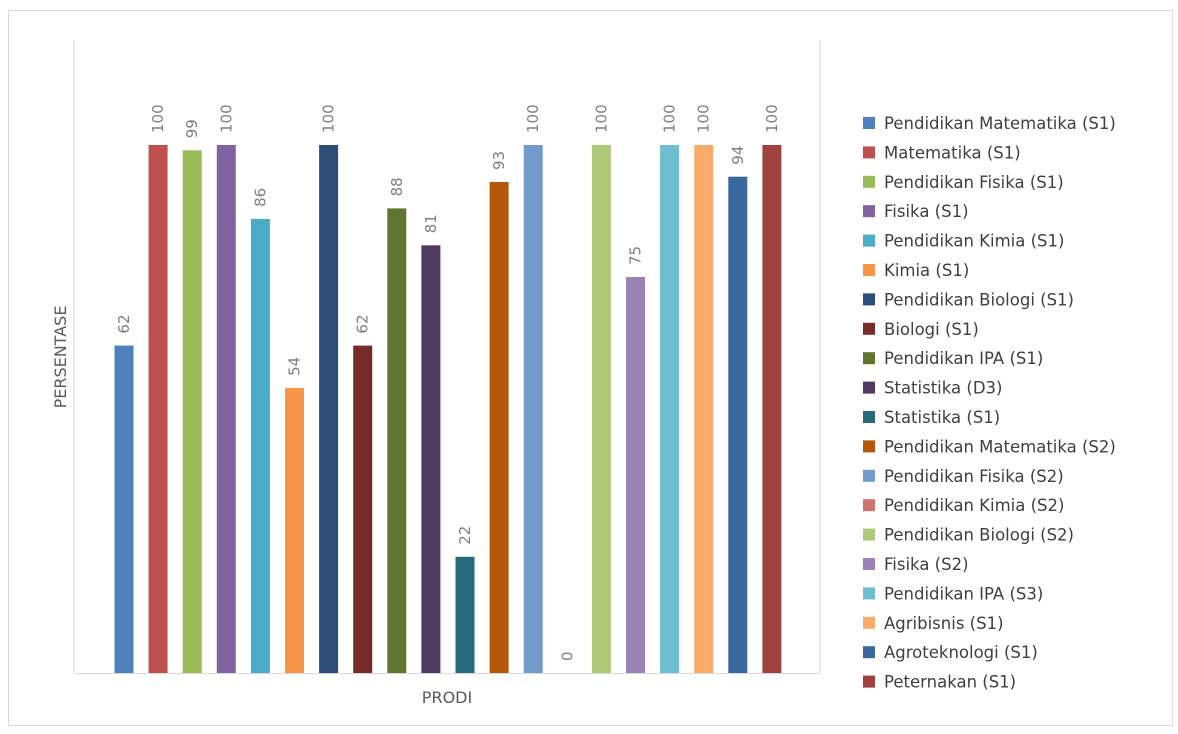  Describe the element at coordinates (499, 160) in the screenshot. I see `data-label-12: 93` at that location.